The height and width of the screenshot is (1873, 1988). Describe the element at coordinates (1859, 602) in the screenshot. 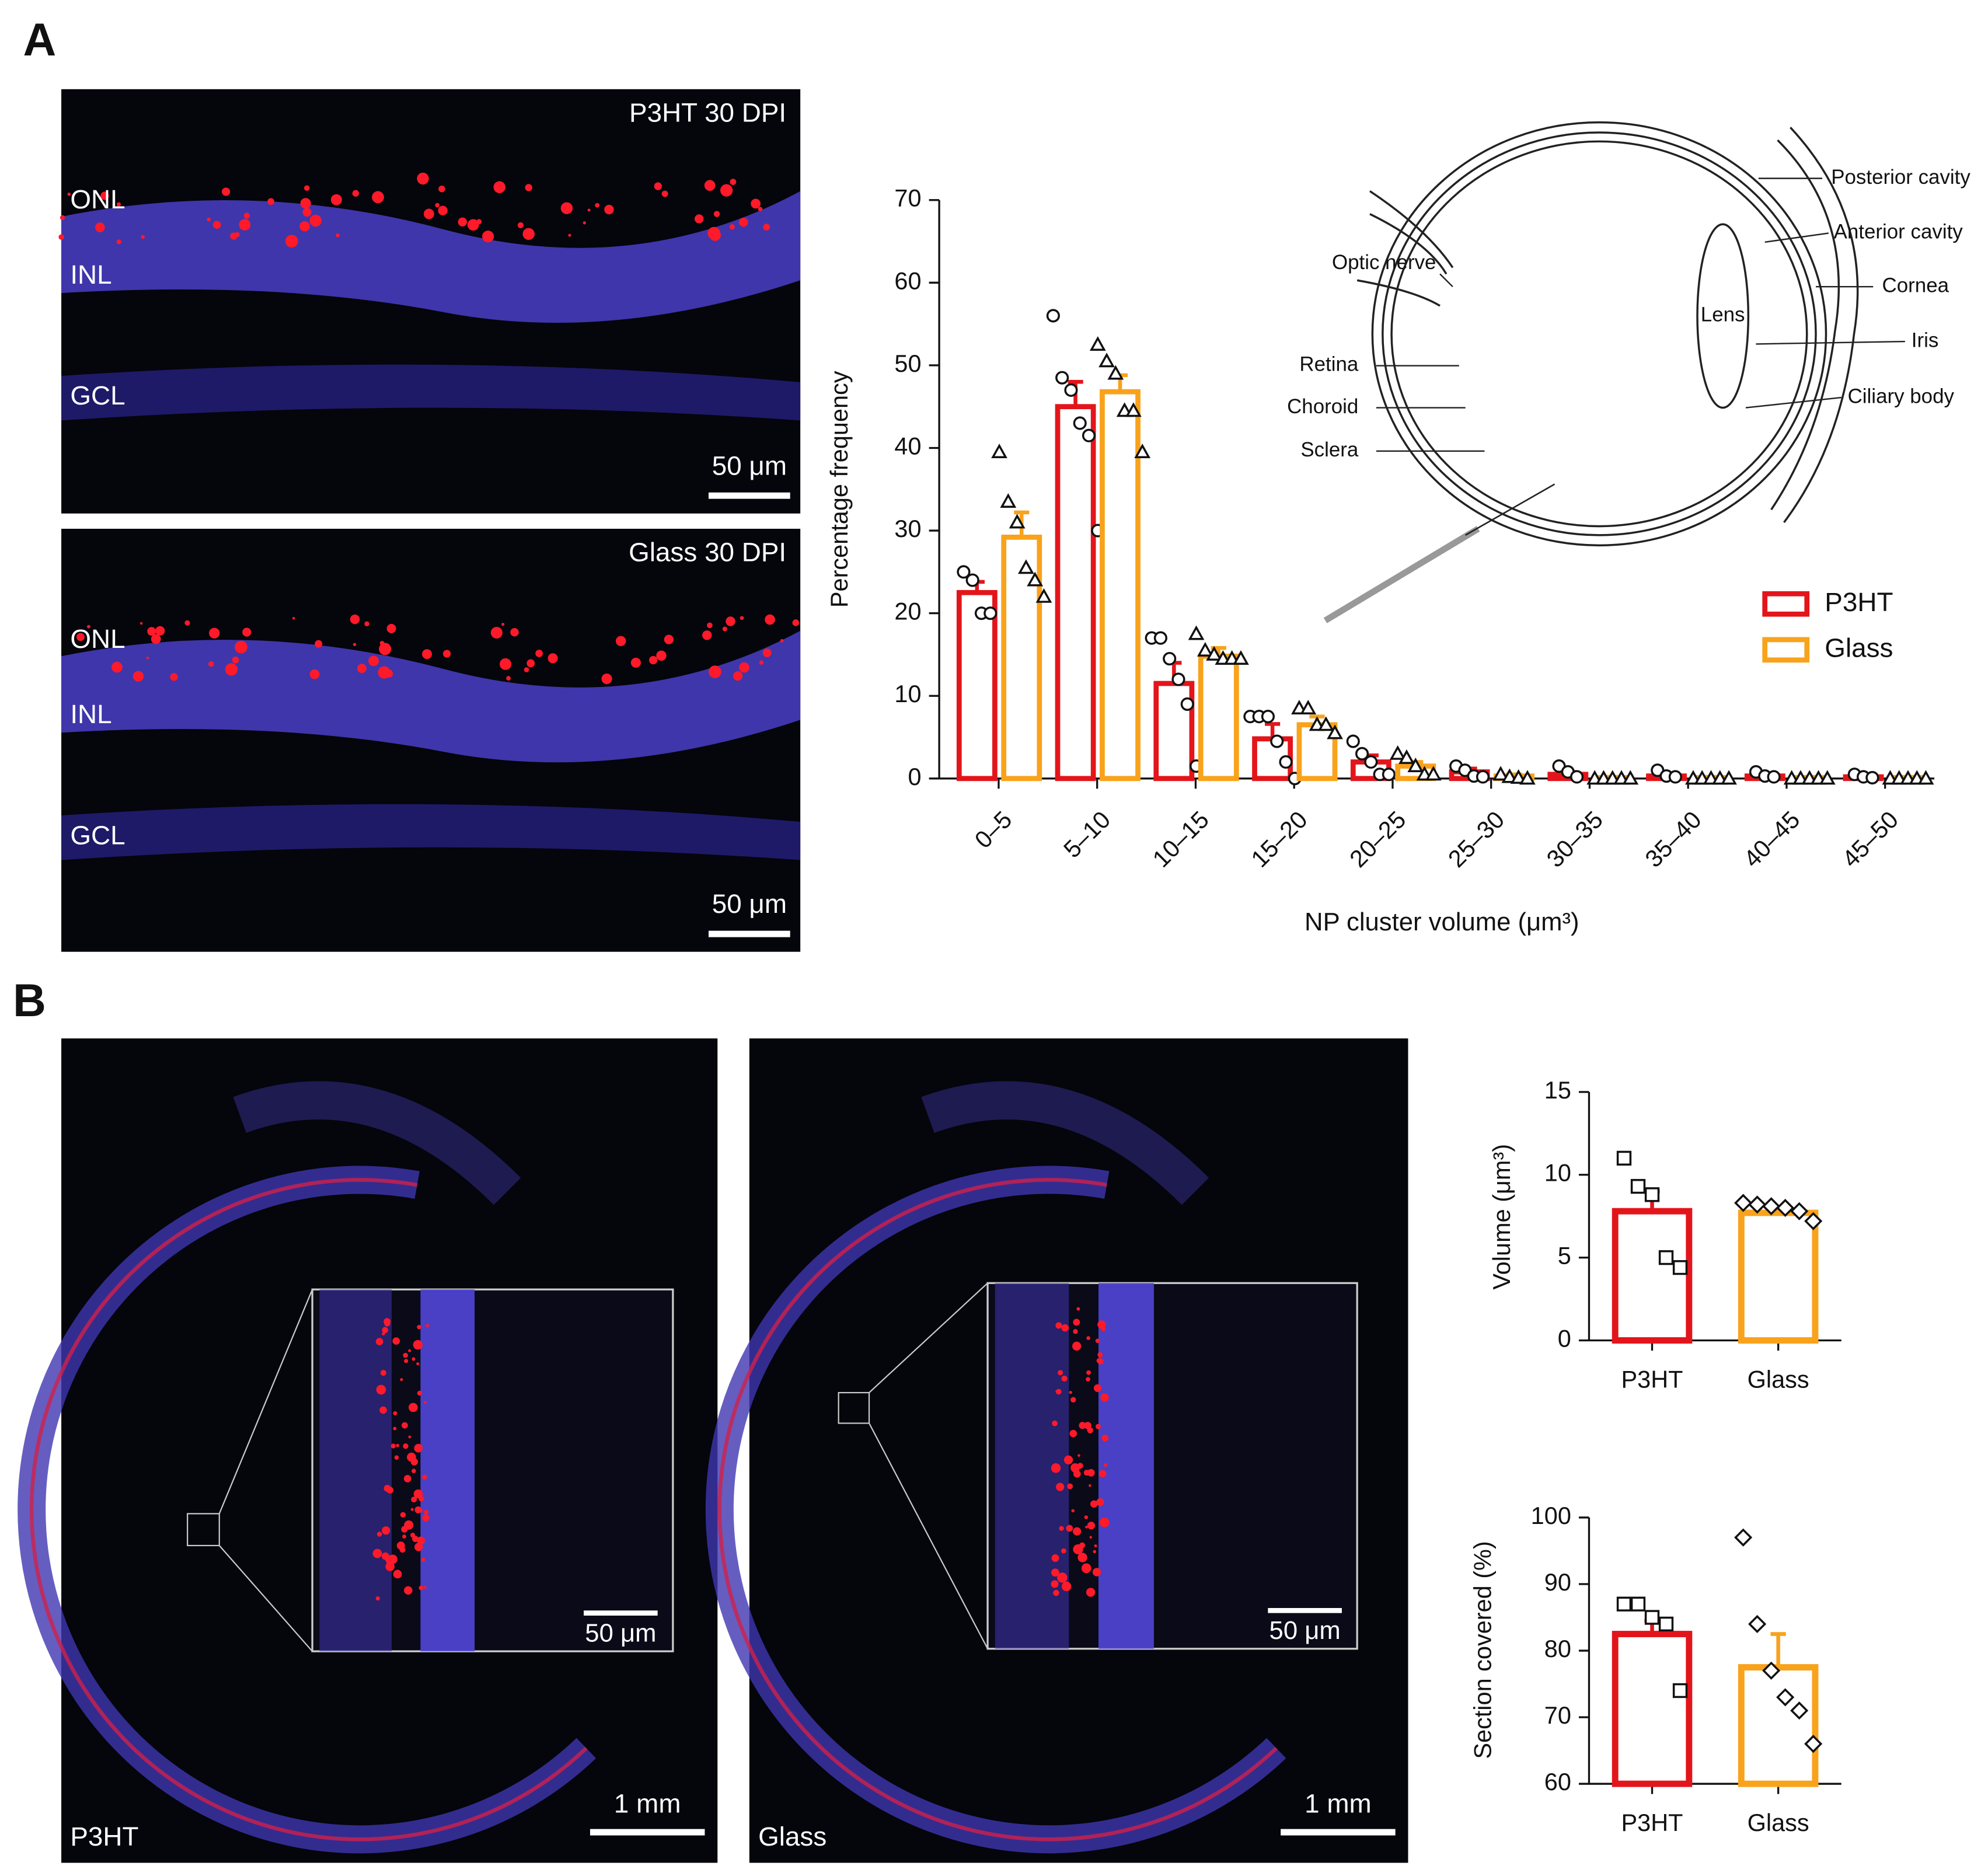

I see `legend-label: P3HT` at that location.